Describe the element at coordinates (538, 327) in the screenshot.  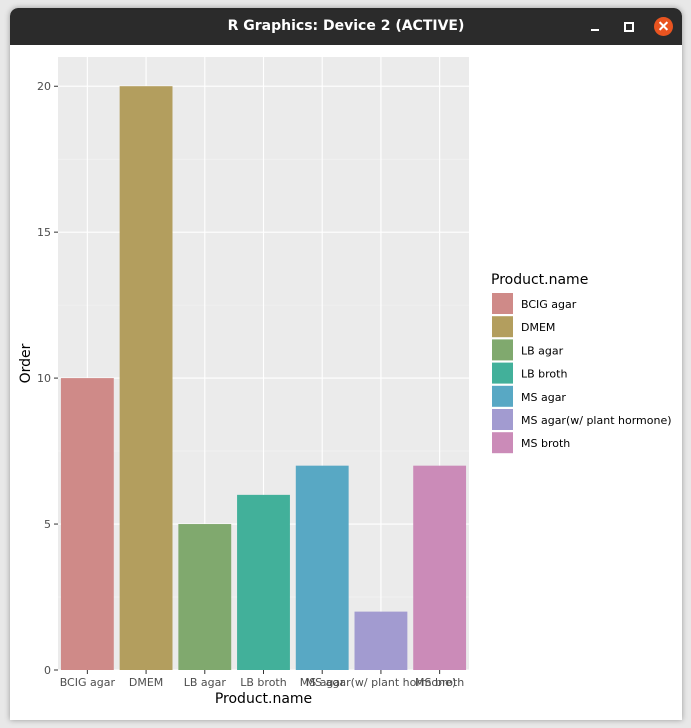
I see `legend-label: DMEM` at that location.